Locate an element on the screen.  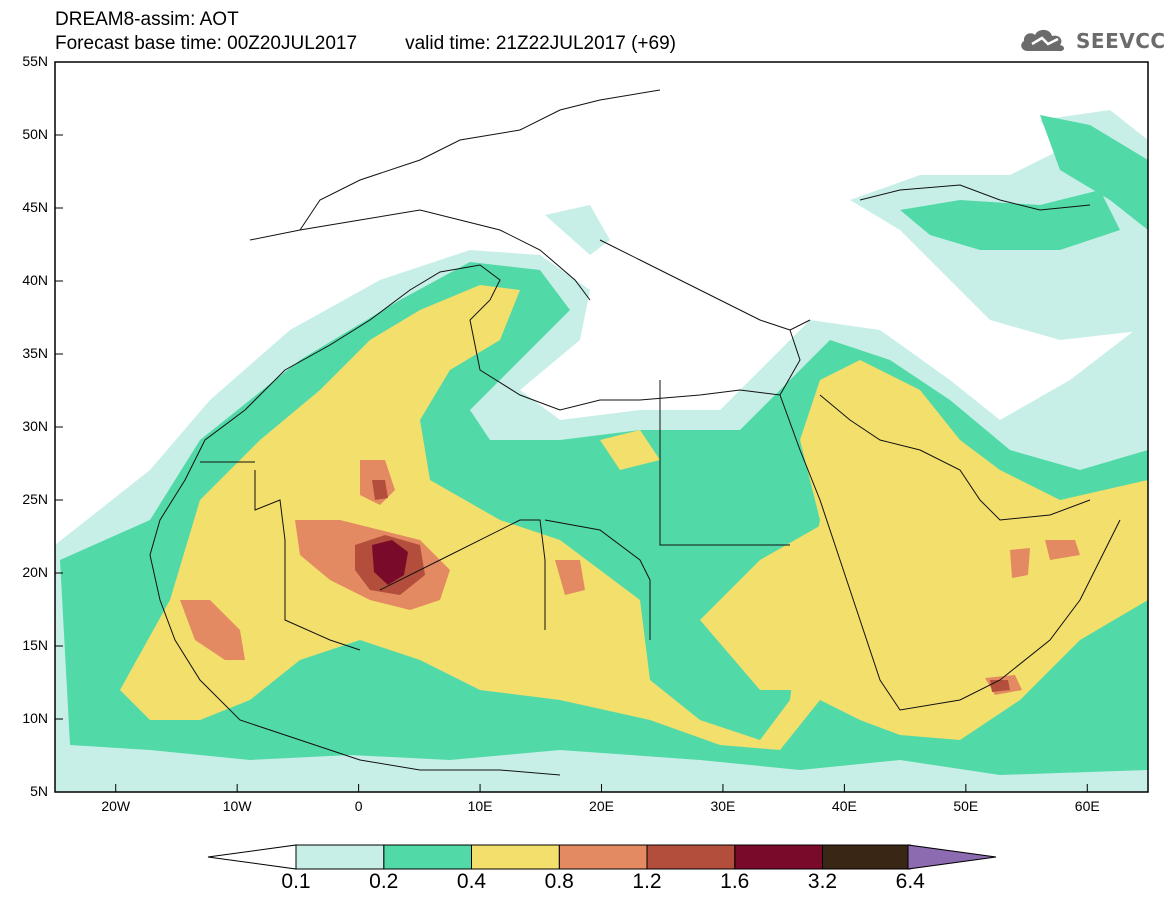
cloud-icon is located at coordinates (1043, 40).